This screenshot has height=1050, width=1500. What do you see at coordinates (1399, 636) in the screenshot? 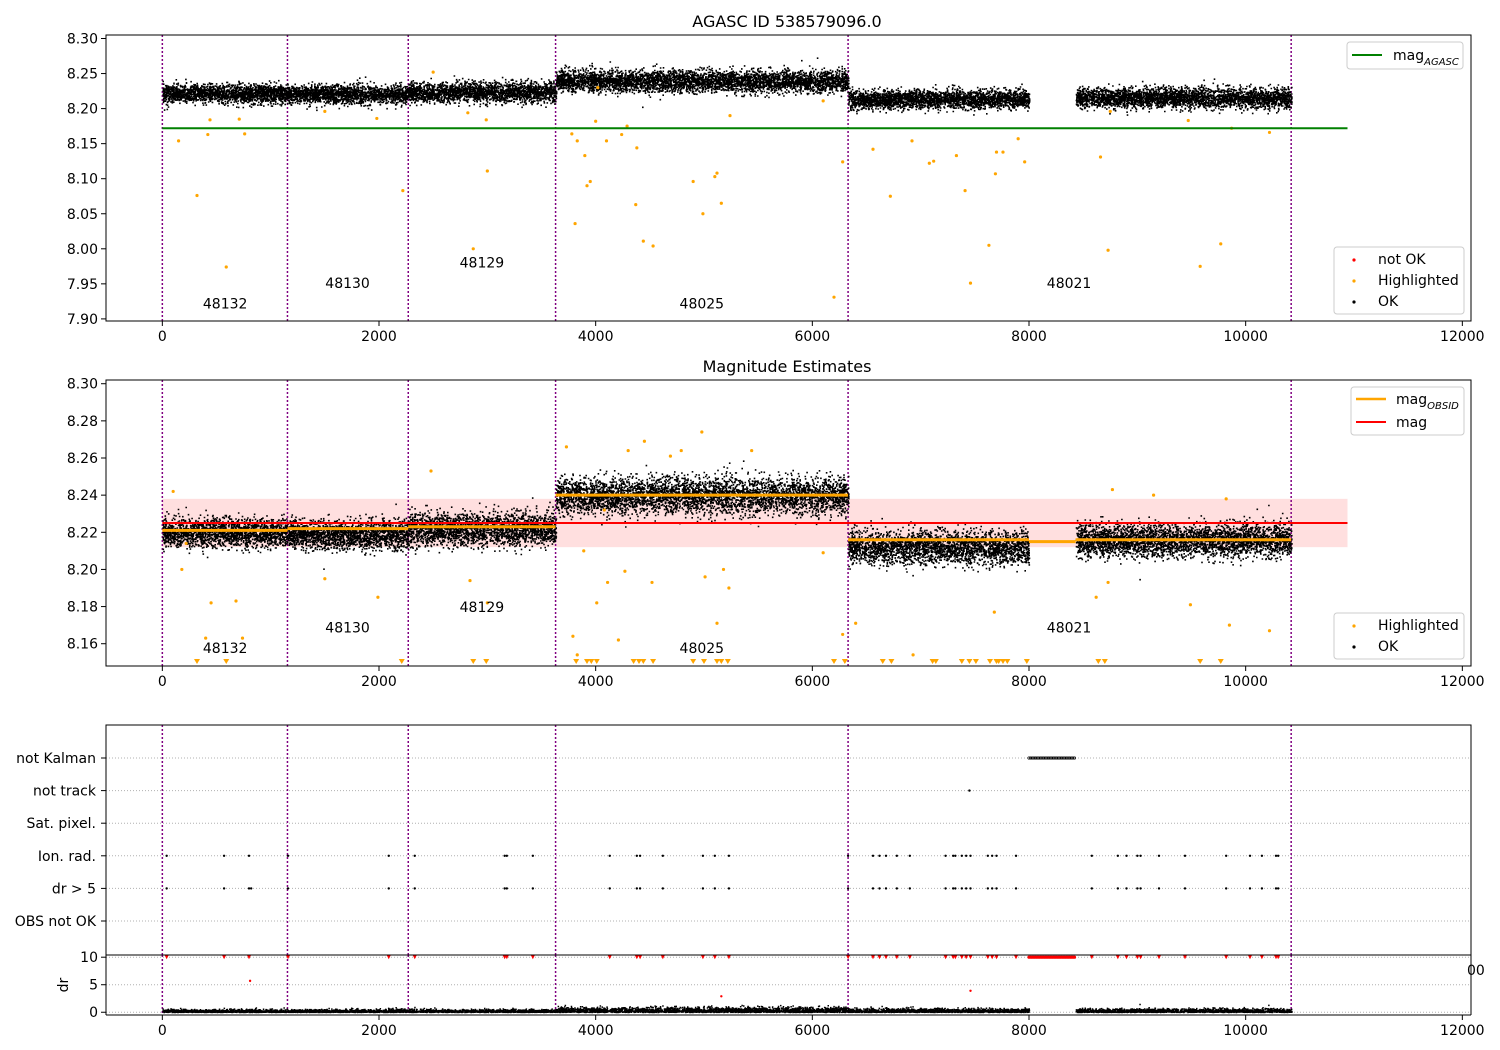
I see `legend-box` at bounding box center [1399, 636].